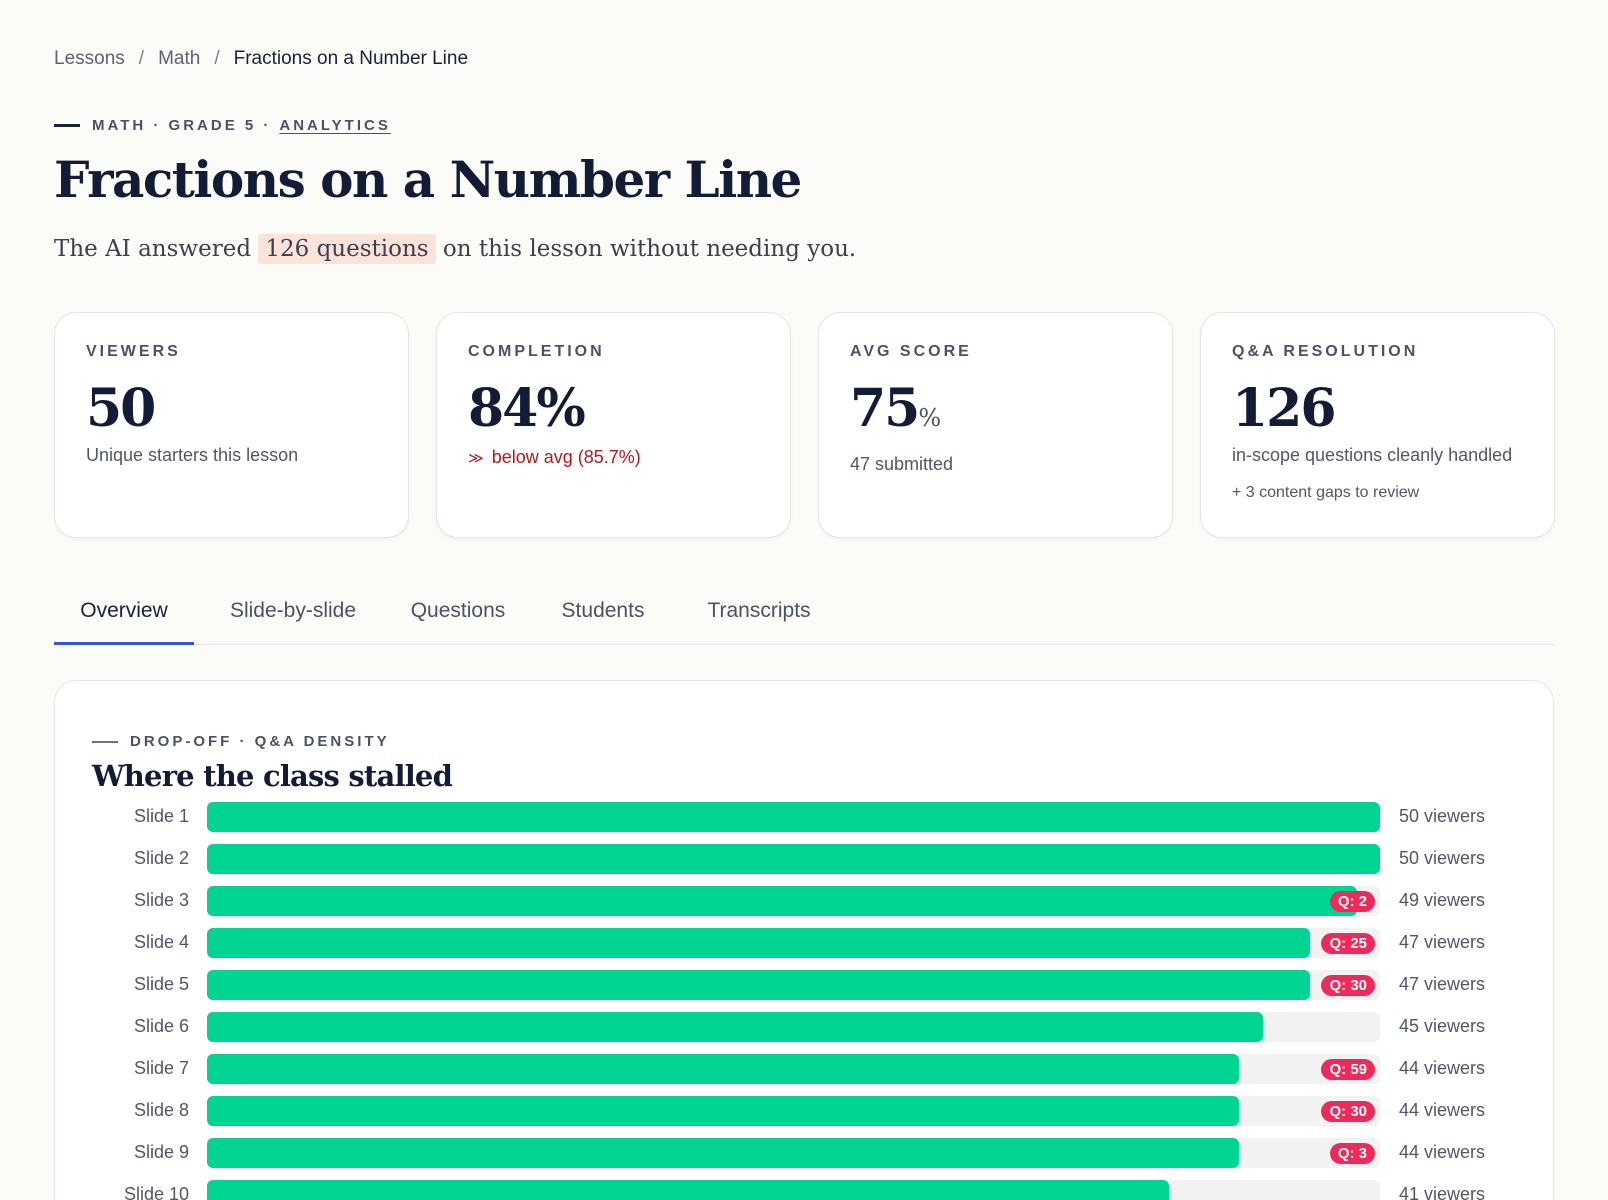  I want to click on slide-row: Slide 8 Q: 30 44 viewers, so click(805, 1111).